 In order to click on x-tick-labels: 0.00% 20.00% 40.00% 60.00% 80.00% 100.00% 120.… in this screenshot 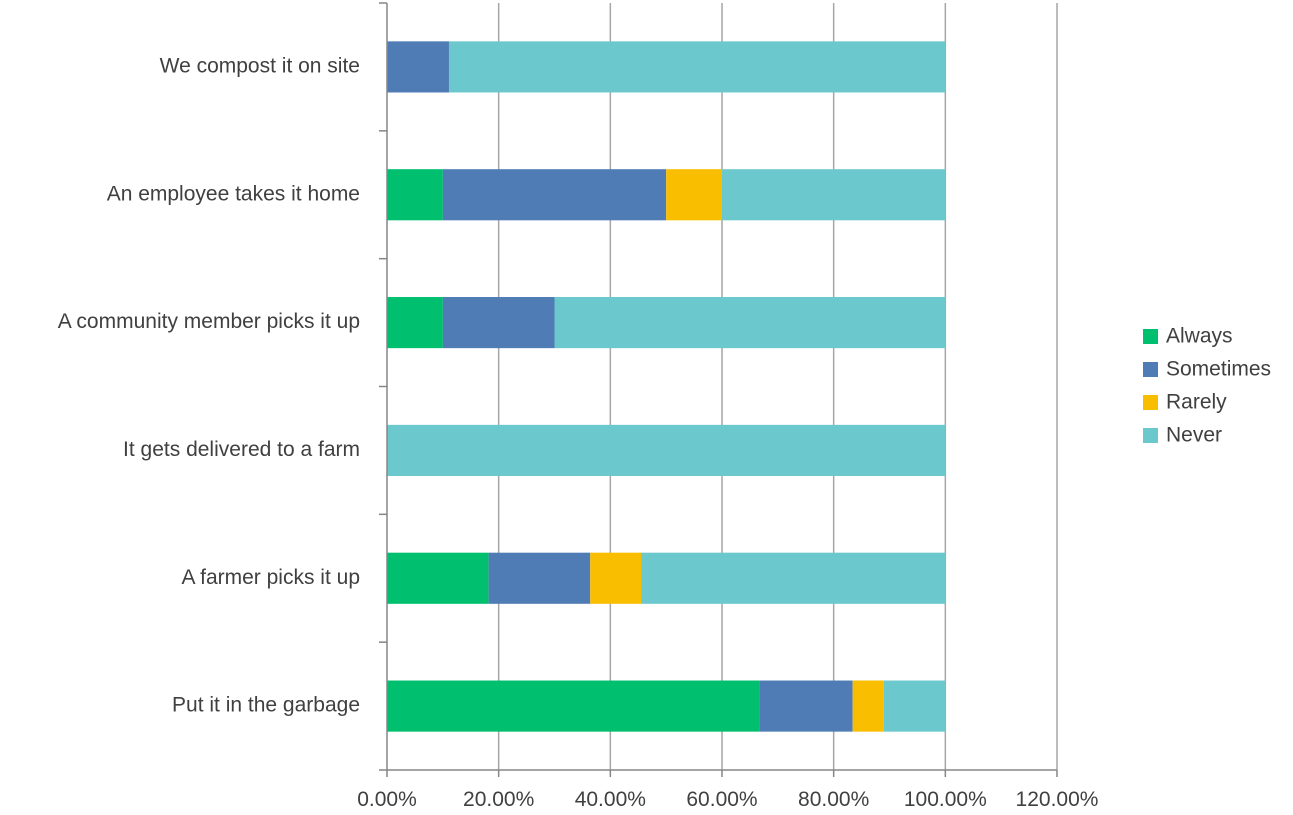, I will do `click(727, 799)`.